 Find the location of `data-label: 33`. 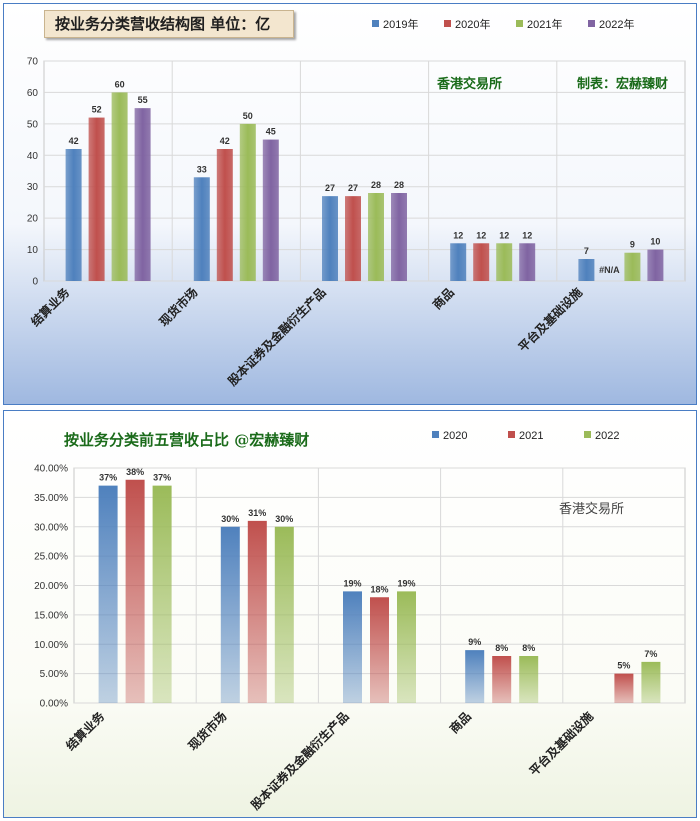

data-label: 33 is located at coordinates (202, 169).